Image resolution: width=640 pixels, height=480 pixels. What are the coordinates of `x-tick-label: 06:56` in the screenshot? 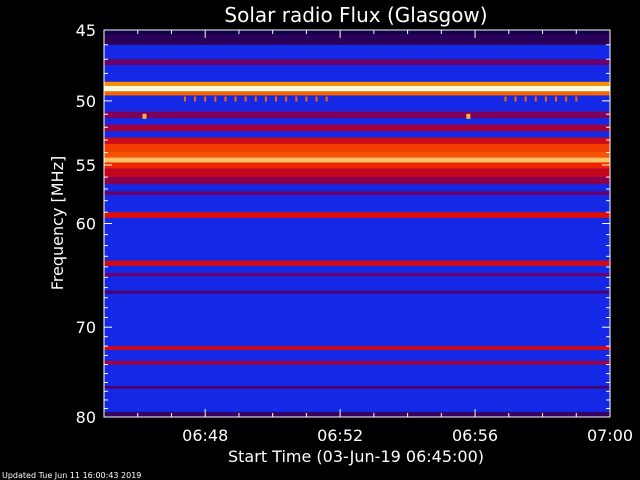 It's located at (475, 435).